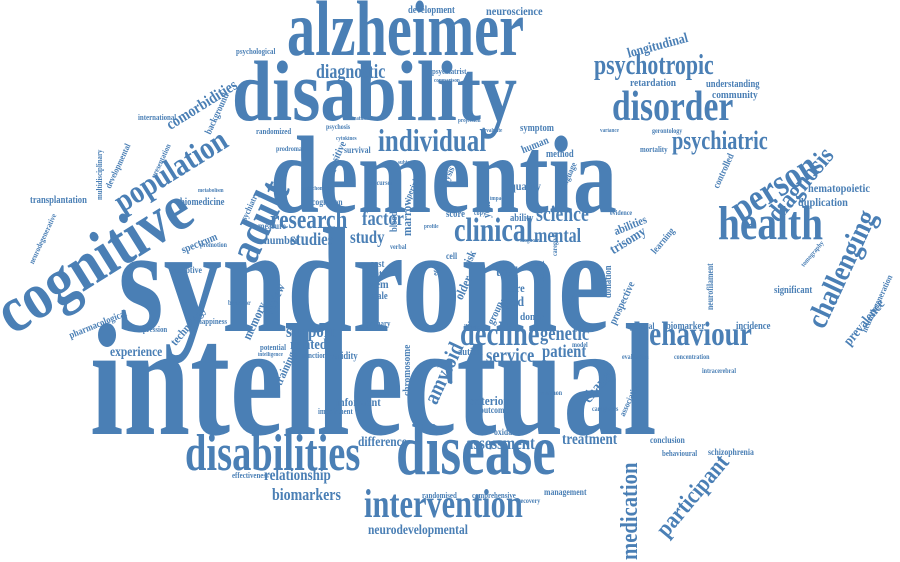 The image size is (900, 562). Describe the element at coordinates (500, 334) in the screenshot. I see `word-decline: decline` at that location.